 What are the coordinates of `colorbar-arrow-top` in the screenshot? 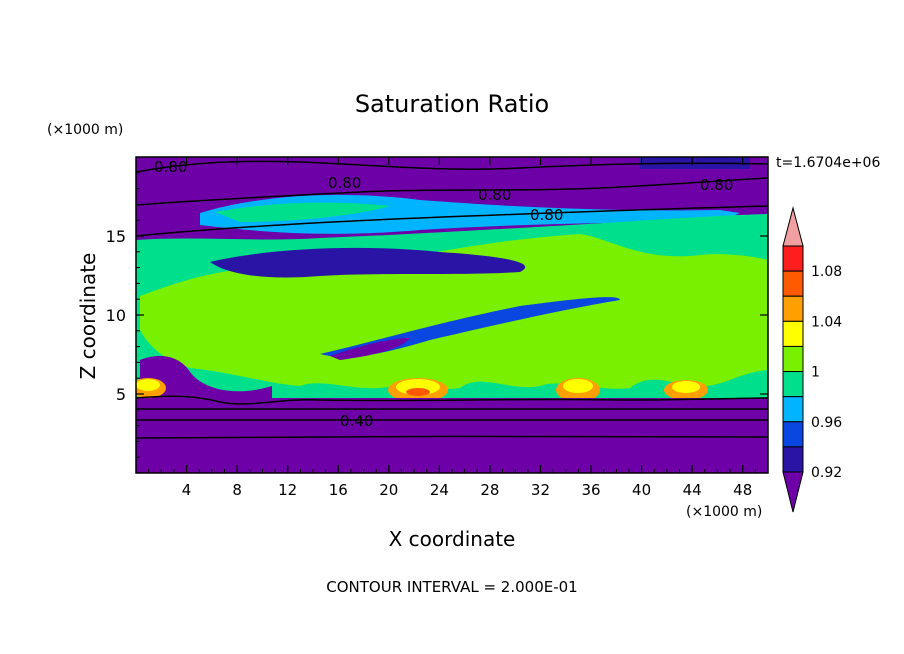 It's located at (793, 226).